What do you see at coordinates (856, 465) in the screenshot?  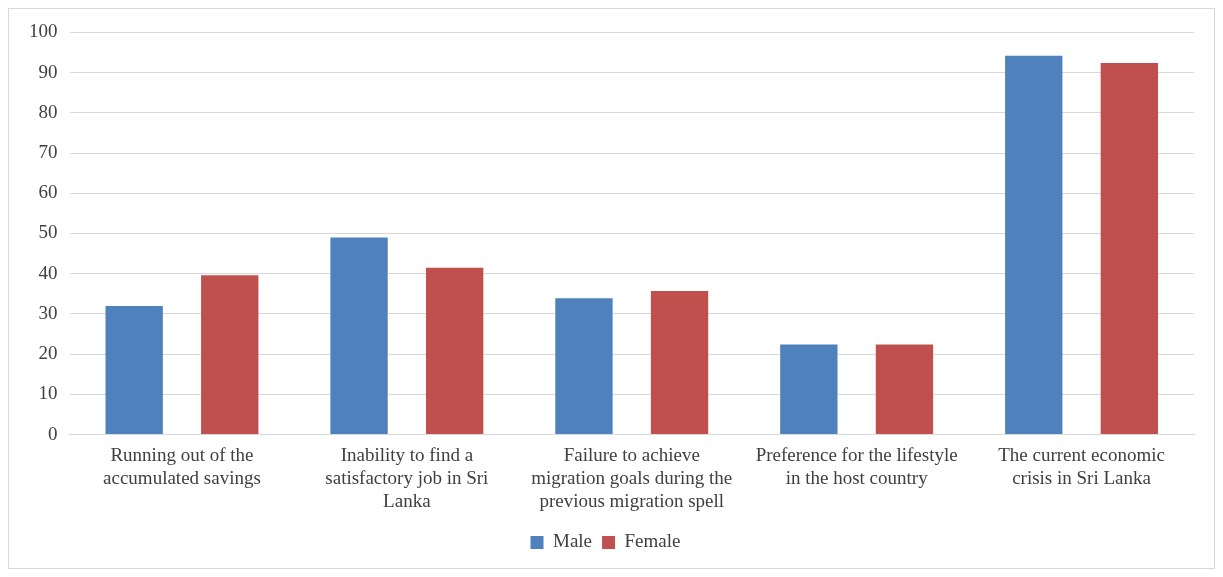 I see `x-tick-label: Preference for the lifestyle in the host country` at bounding box center [856, 465].